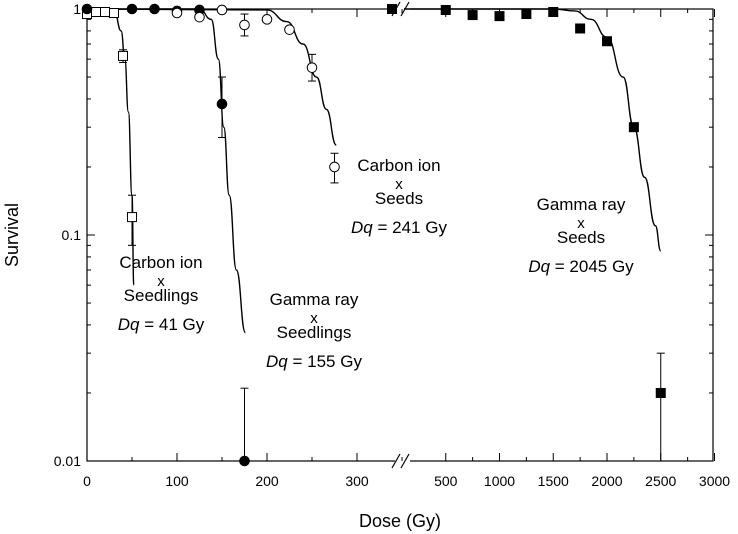  I want to click on annotation-dq: Dq = 2045 Gy, so click(581, 266).